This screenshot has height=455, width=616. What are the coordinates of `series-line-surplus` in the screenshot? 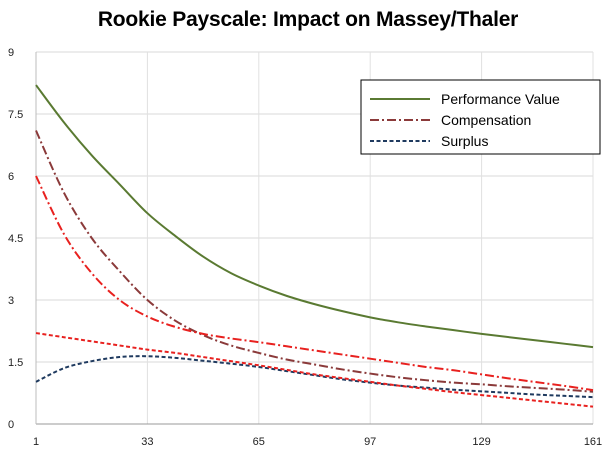 It's located at (314, 377).